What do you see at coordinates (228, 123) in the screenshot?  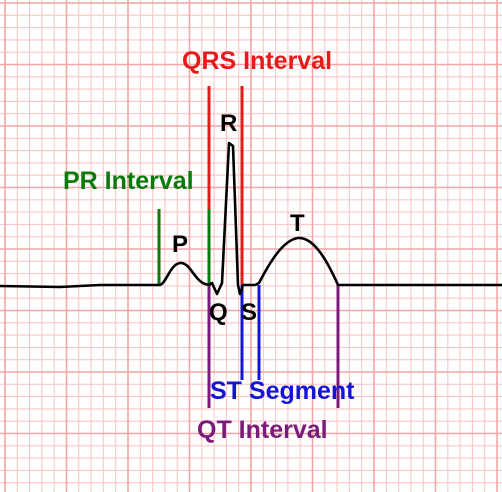 I see `r-wave-label: R` at bounding box center [228, 123].